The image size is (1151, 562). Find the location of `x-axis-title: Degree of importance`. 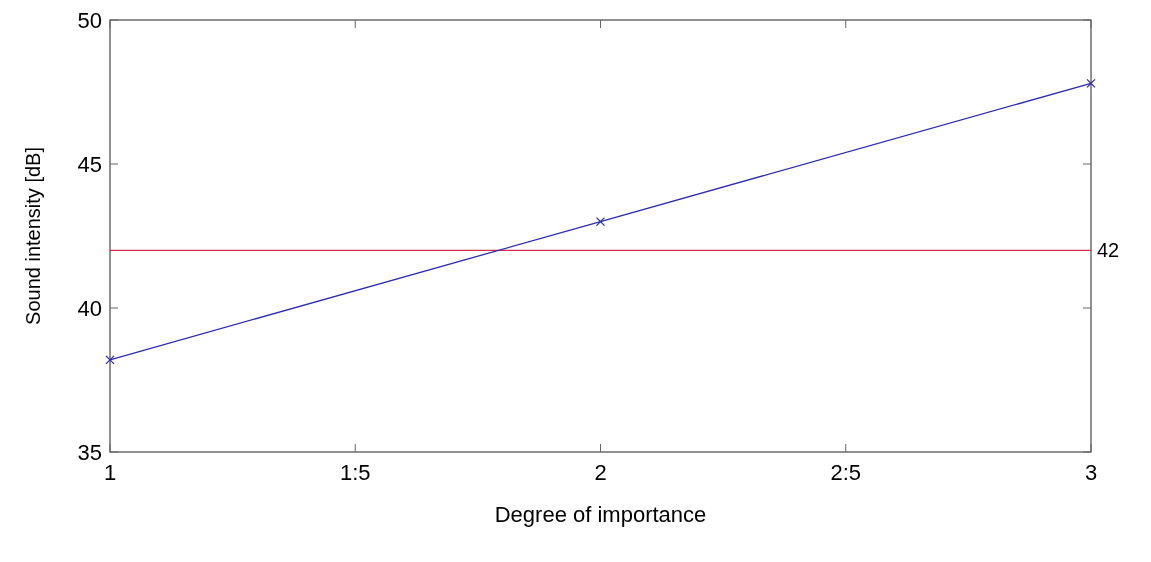

x-axis-title: Degree of importance is located at coordinates (600, 514).